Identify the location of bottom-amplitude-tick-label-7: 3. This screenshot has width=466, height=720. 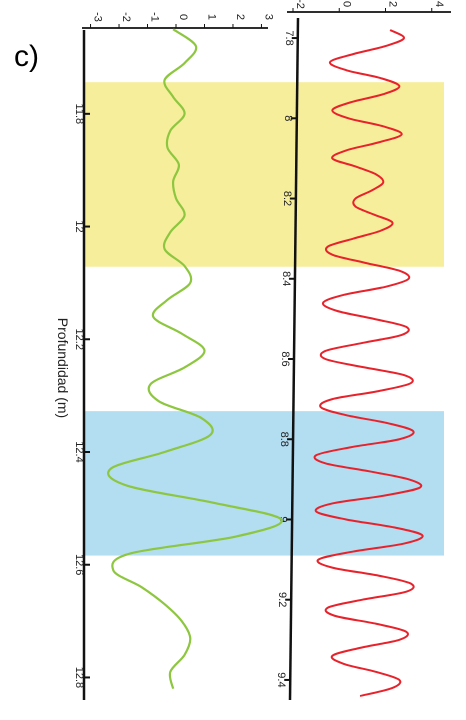
(268, 17).